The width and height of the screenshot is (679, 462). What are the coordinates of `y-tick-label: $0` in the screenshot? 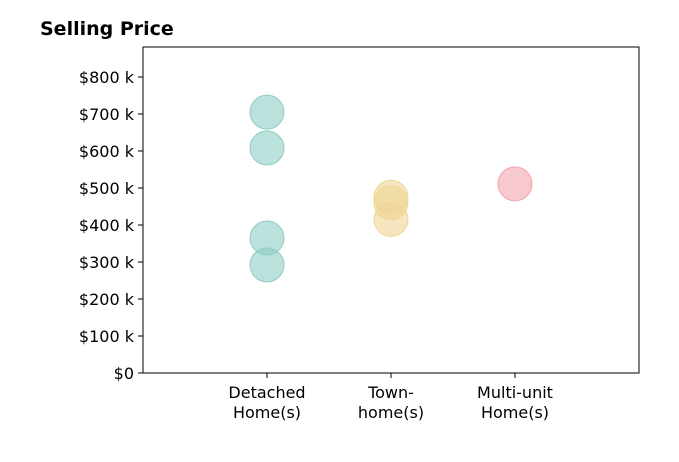 It's located at (124, 373).